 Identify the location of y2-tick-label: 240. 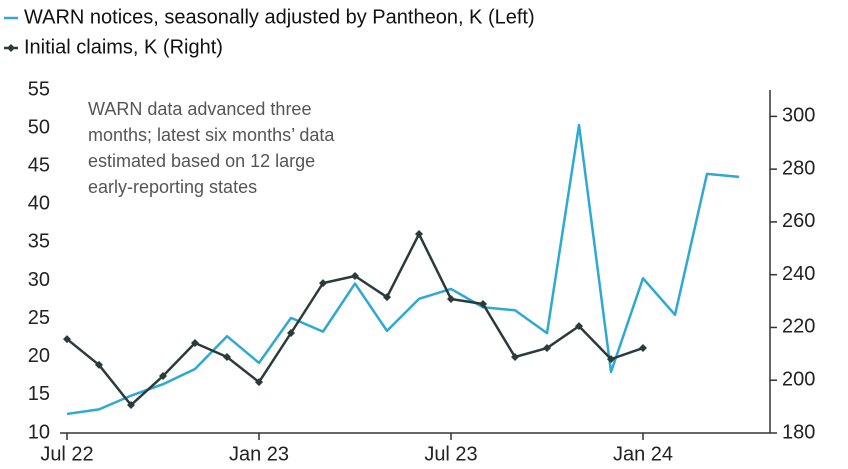
(798, 274).